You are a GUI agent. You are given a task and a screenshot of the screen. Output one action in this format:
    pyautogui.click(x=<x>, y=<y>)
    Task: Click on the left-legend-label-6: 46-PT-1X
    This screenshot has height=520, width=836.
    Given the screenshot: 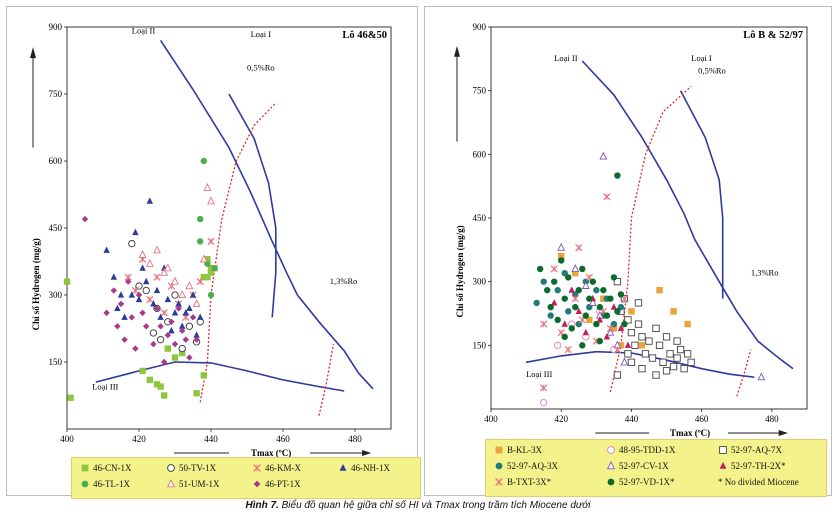 What is the action you would take?
    pyautogui.click(x=283, y=484)
    